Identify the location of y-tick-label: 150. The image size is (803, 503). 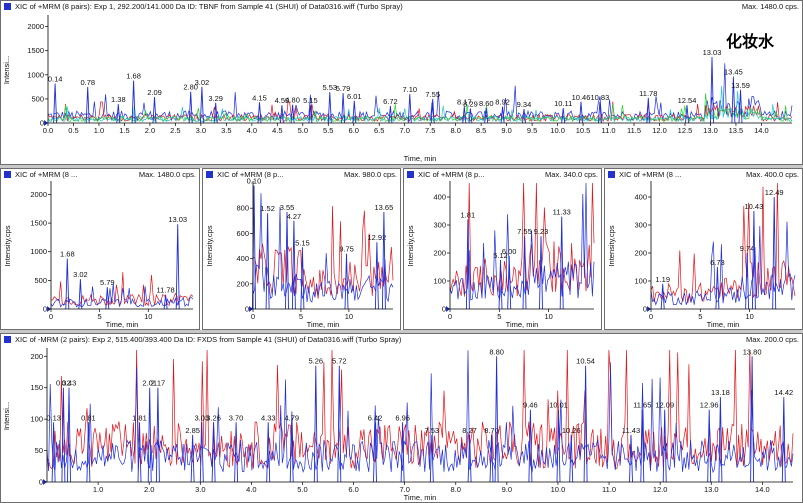
(36, 387).